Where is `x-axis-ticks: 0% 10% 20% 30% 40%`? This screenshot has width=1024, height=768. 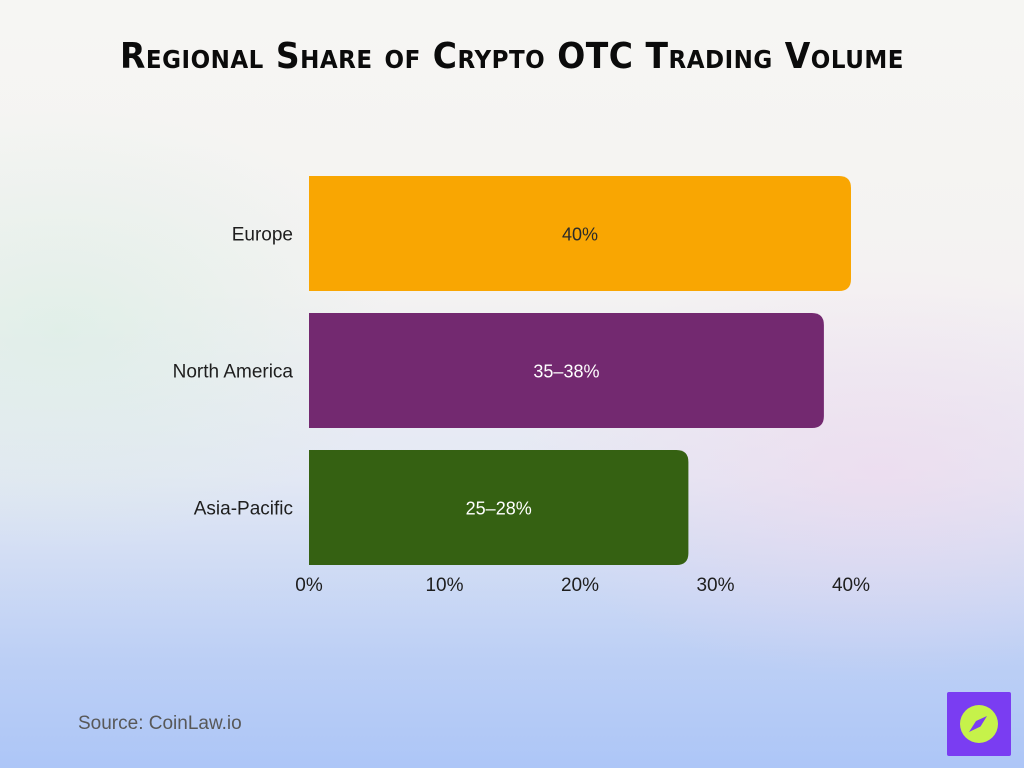 x-axis-ticks: 0% 10% 20% 30% 40% is located at coordinates (582, 585).